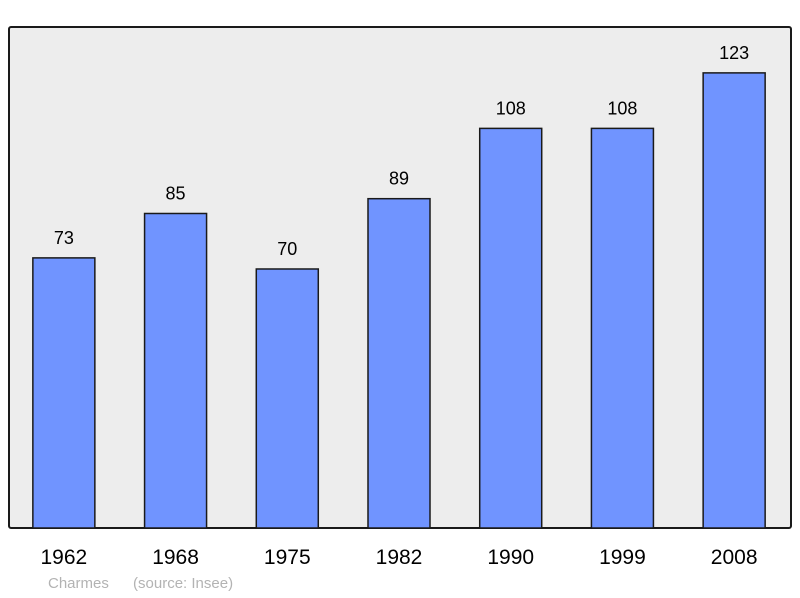 The width and height of the screenshot is (800, 598). What do you see at coordinates (183, 583) in the screenshot?
I see `footer-source: (source: Insee)` at bounding box center [183, 583].